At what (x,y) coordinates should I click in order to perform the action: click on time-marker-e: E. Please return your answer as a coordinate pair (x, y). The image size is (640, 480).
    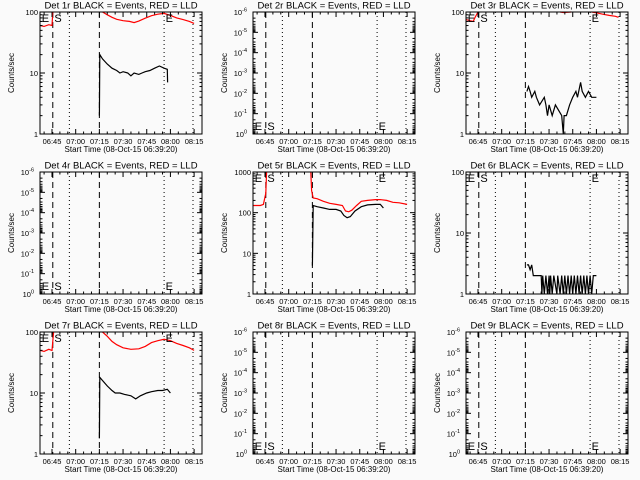
    Looking at the image, I should click on (595, 447).